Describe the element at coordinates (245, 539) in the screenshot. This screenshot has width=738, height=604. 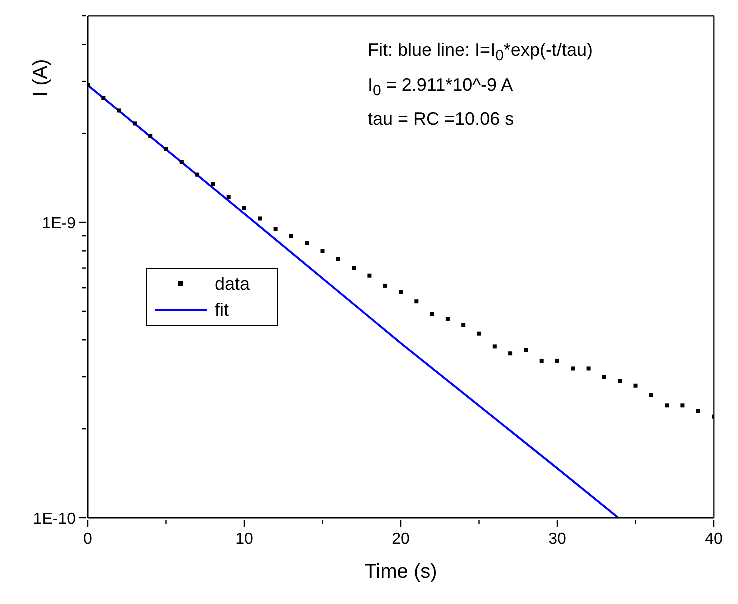
I see `x-tick-label: 10` at that location.